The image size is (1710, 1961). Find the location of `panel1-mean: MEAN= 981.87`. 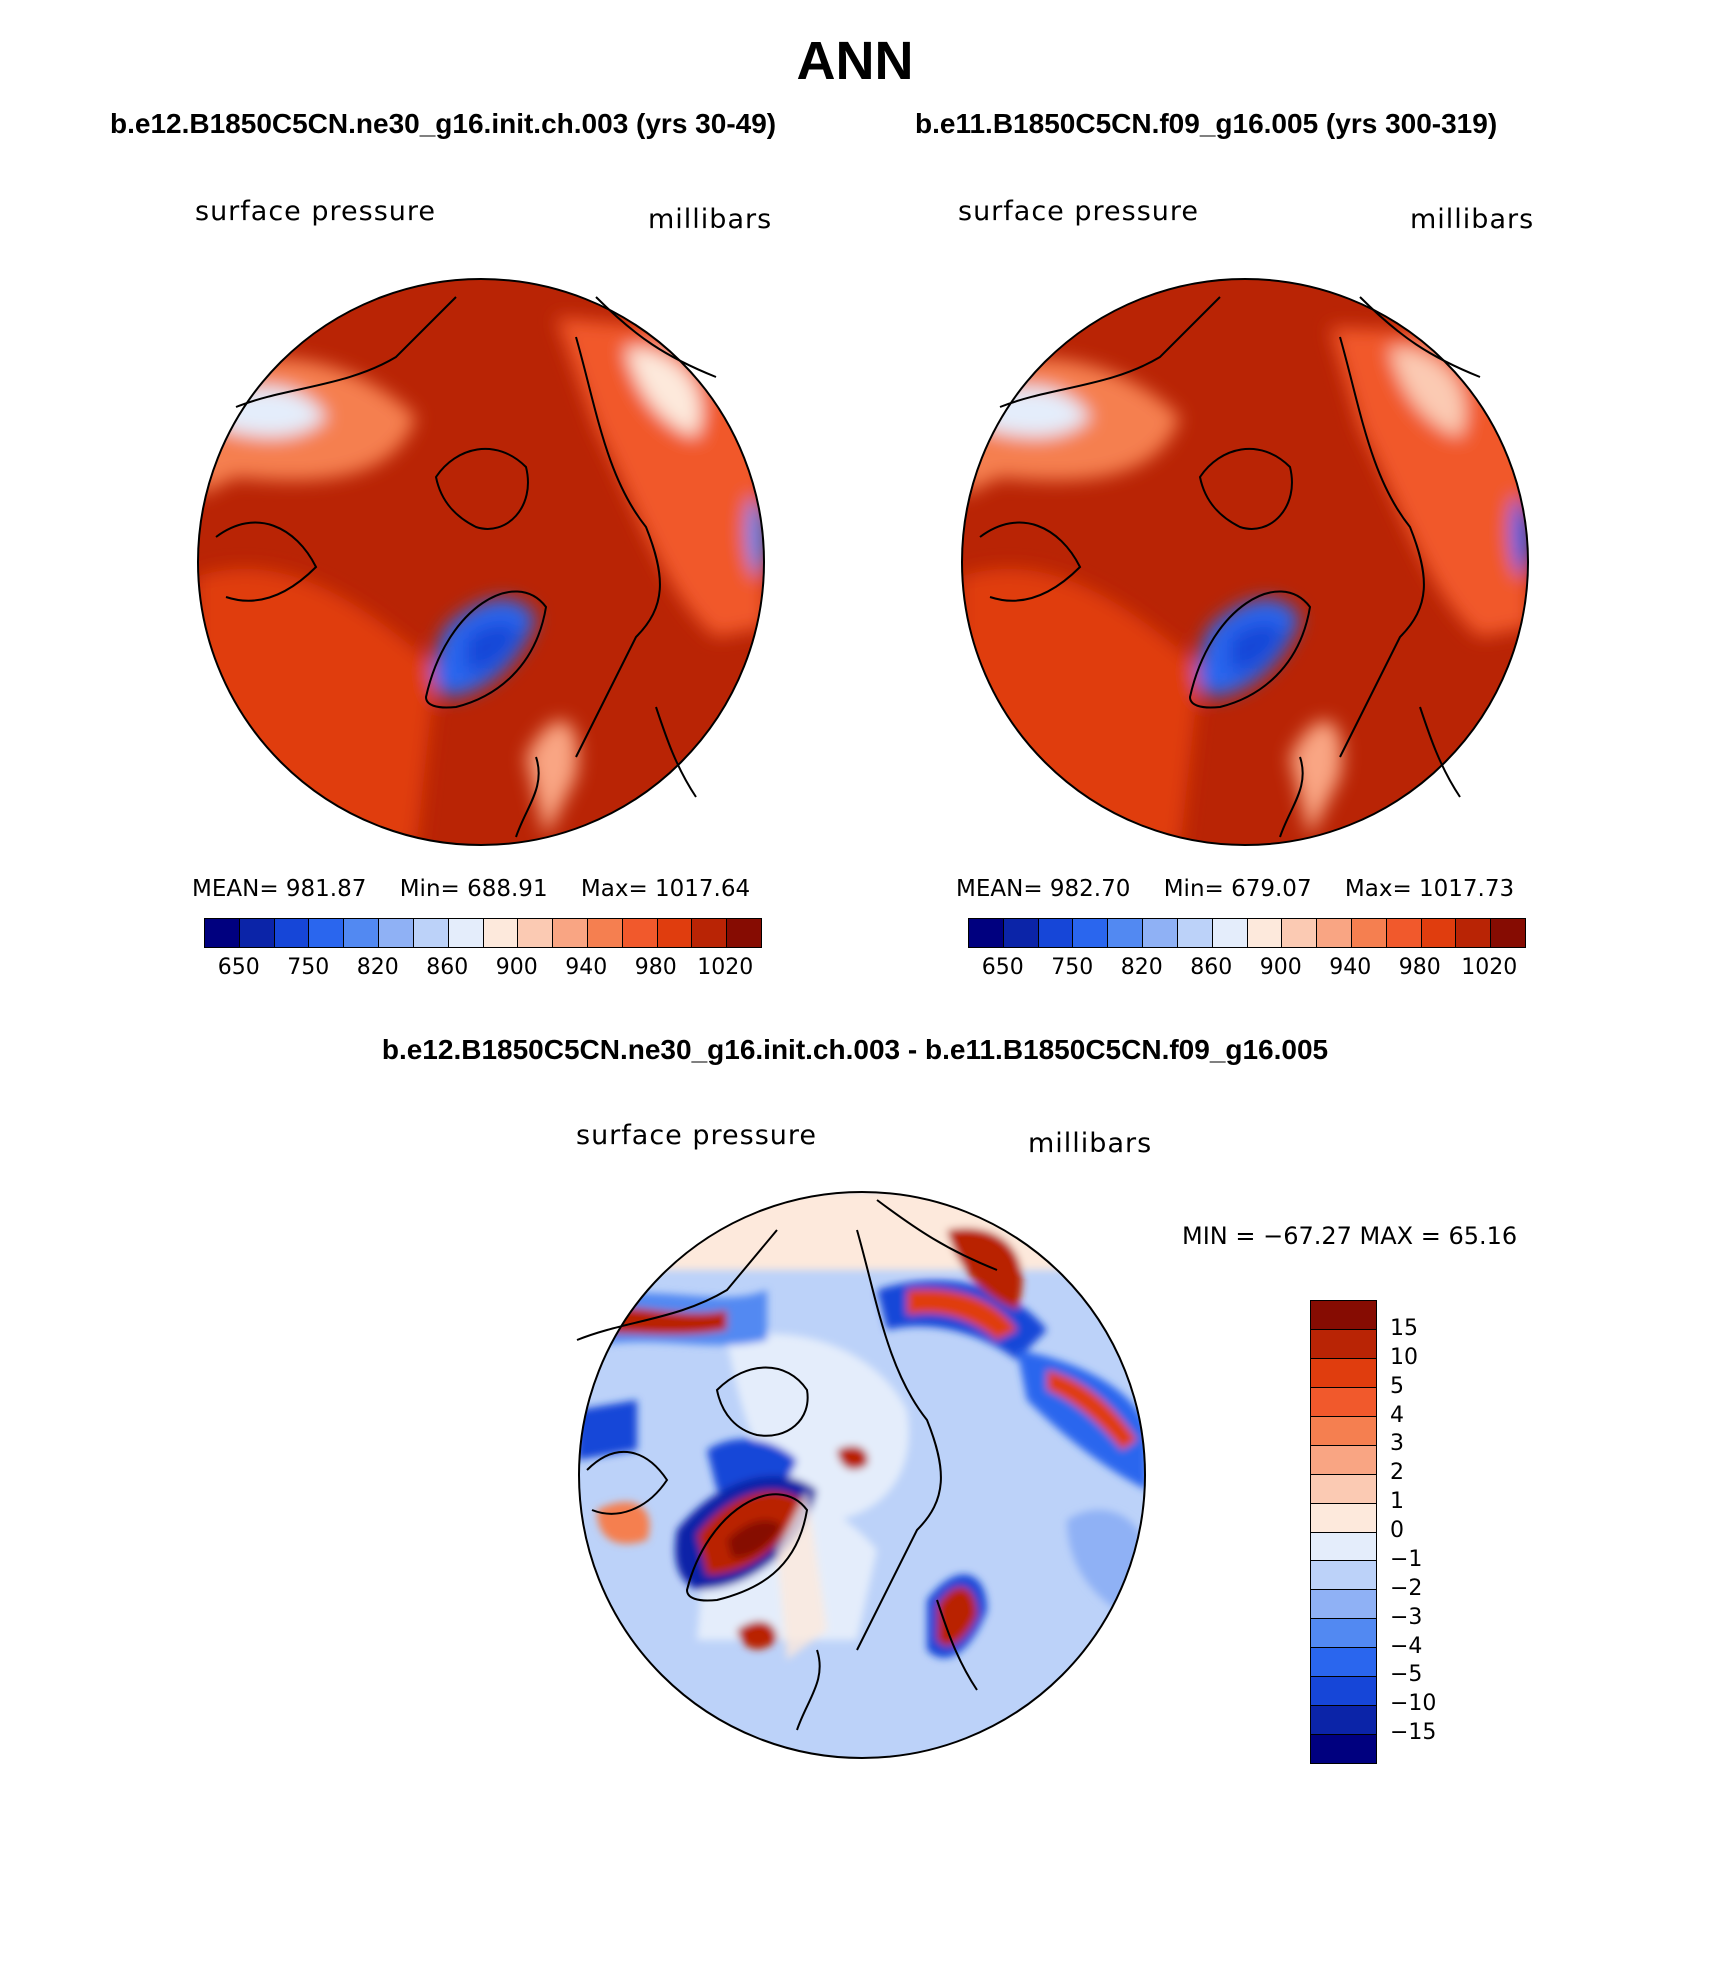

panel1-mean: MEAN= 981.87 is located at coordinates (279, 889).